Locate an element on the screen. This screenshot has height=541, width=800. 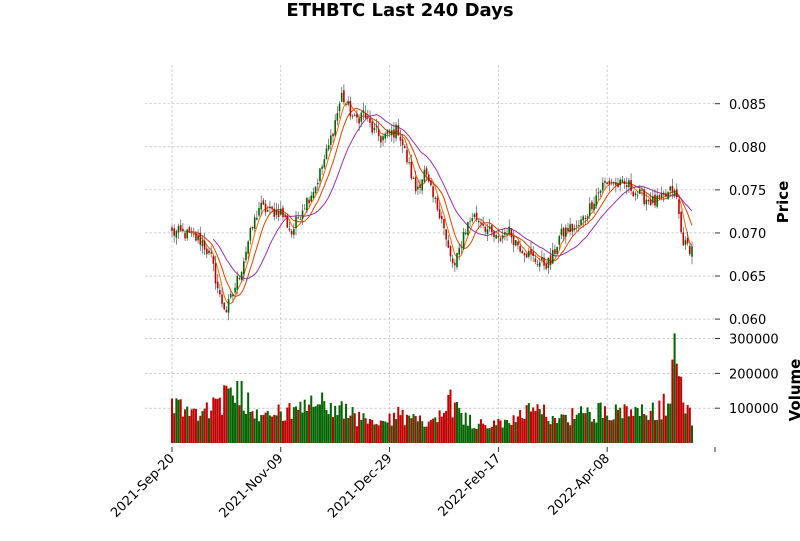
price-tick-label: 0.065 is located at coordinates (747, 277).